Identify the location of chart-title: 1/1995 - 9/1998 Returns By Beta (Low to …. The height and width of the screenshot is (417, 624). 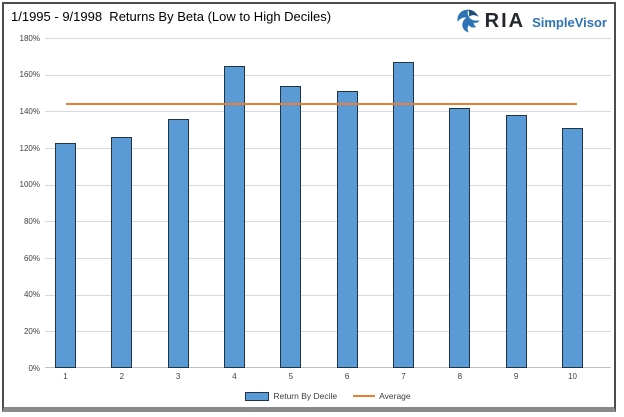
(171, 16).